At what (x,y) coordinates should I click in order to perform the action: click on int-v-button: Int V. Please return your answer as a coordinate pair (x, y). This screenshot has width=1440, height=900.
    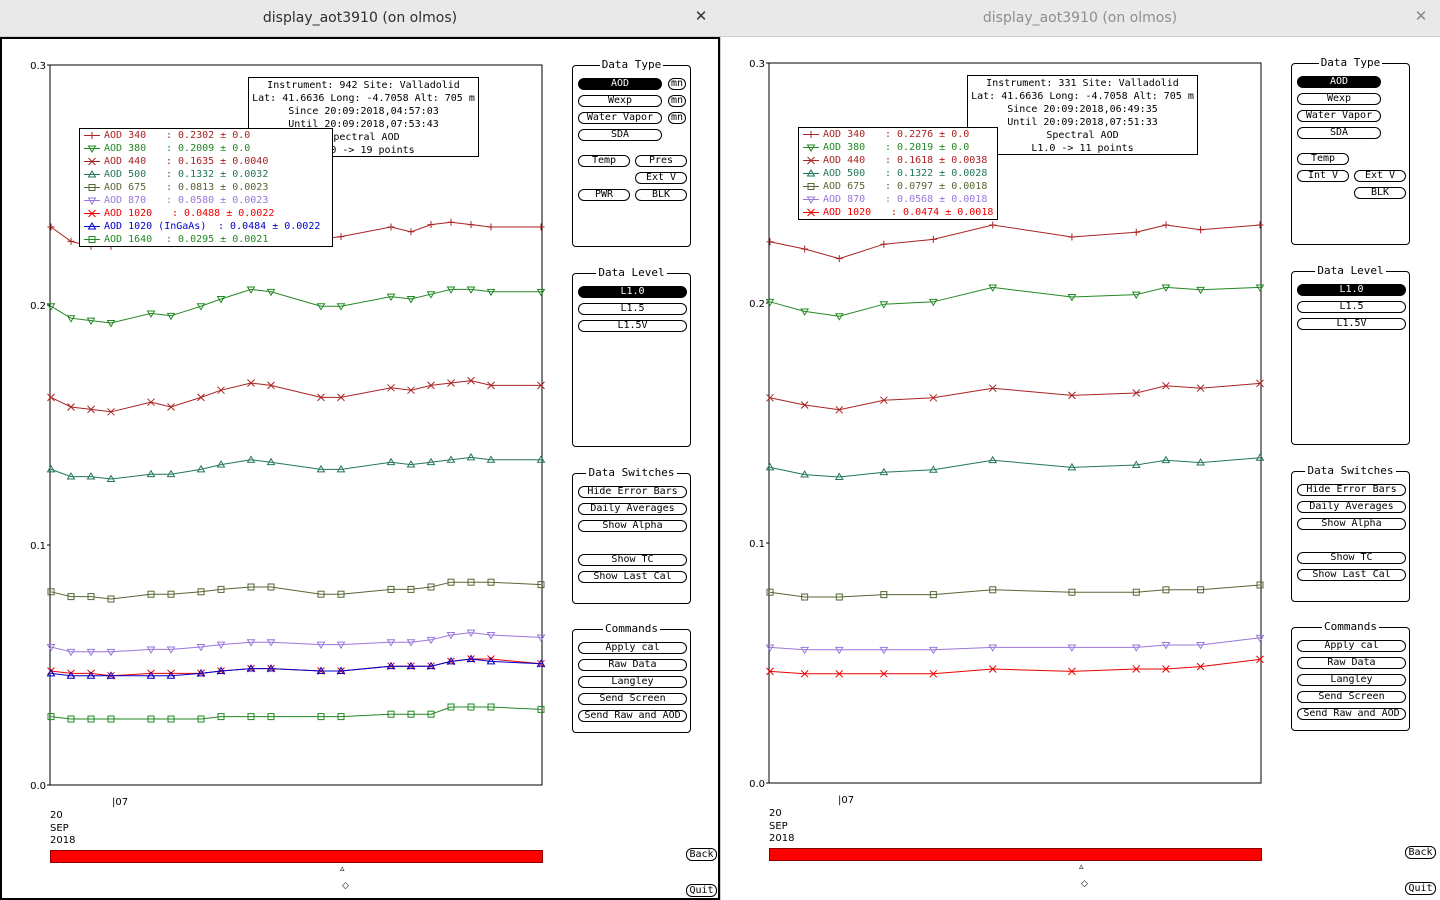
    Looking at the image, I should click on (1323, 176).